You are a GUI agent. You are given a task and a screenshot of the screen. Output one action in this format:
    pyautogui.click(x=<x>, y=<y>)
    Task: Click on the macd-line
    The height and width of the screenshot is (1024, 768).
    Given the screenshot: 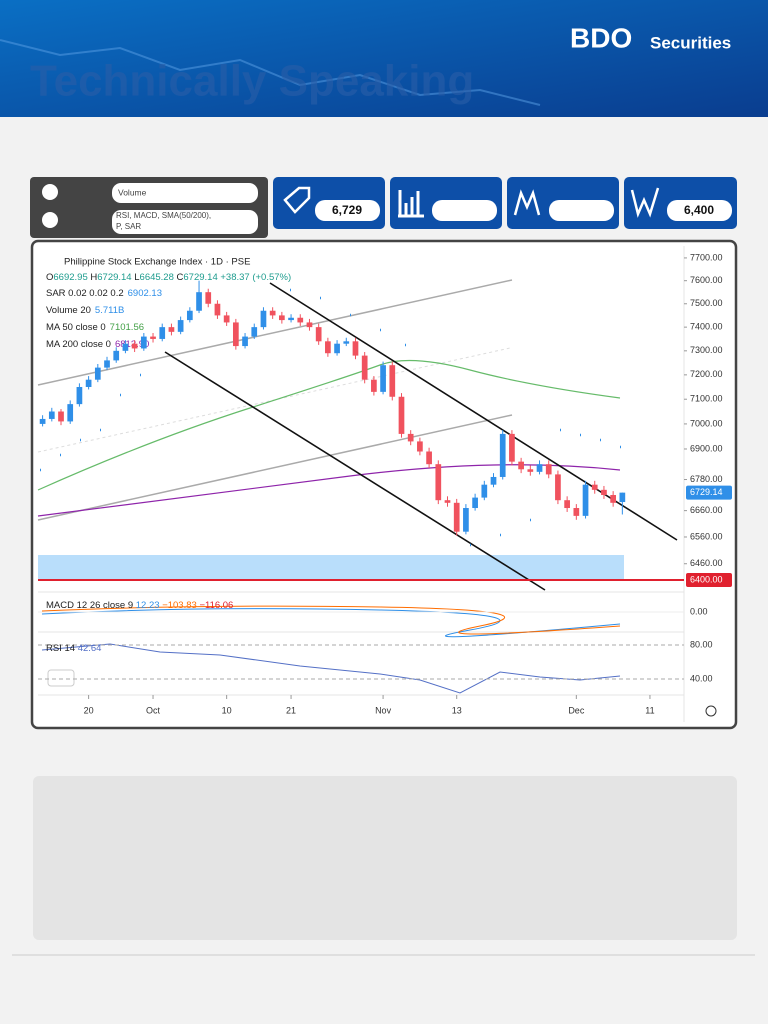 What is the action you would take?
    pyautogui.click(x=331, y=623)
    